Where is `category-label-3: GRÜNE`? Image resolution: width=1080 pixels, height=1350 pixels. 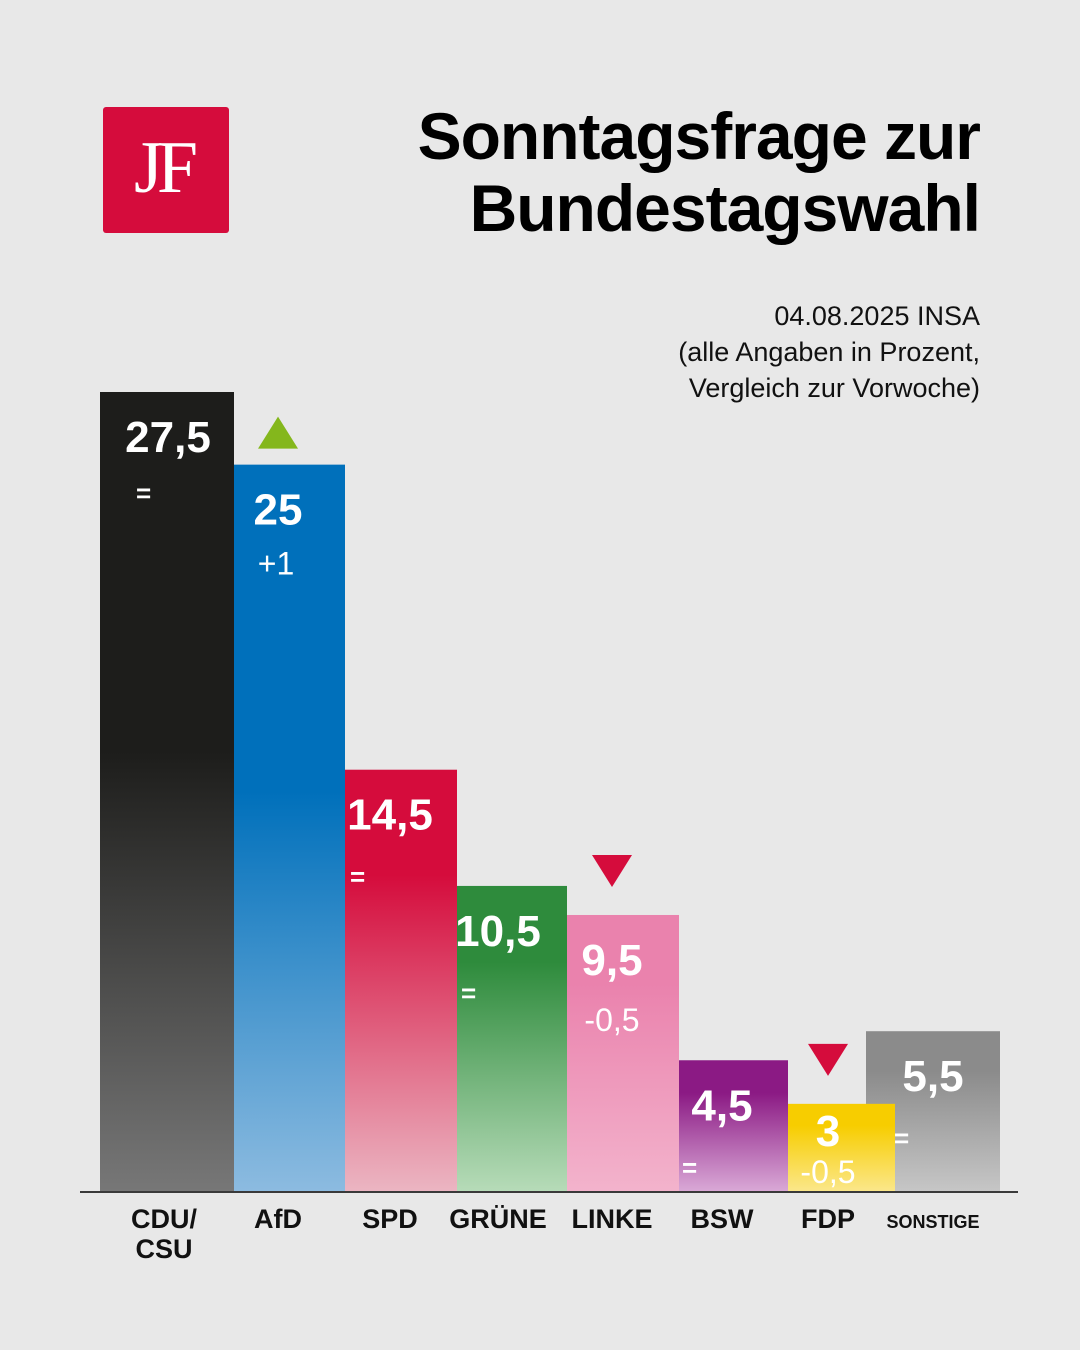
category-label-3: GRÜNE is located at coordinates (498, 1219).